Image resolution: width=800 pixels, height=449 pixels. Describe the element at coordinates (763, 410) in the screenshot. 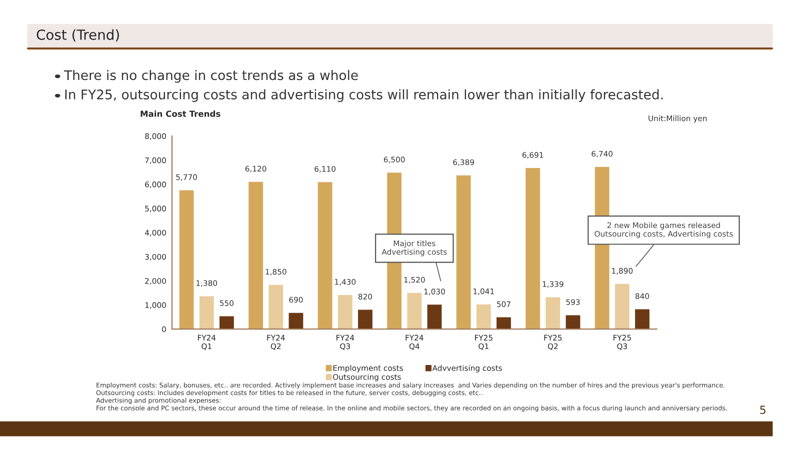

I see `text: 5` at that location.